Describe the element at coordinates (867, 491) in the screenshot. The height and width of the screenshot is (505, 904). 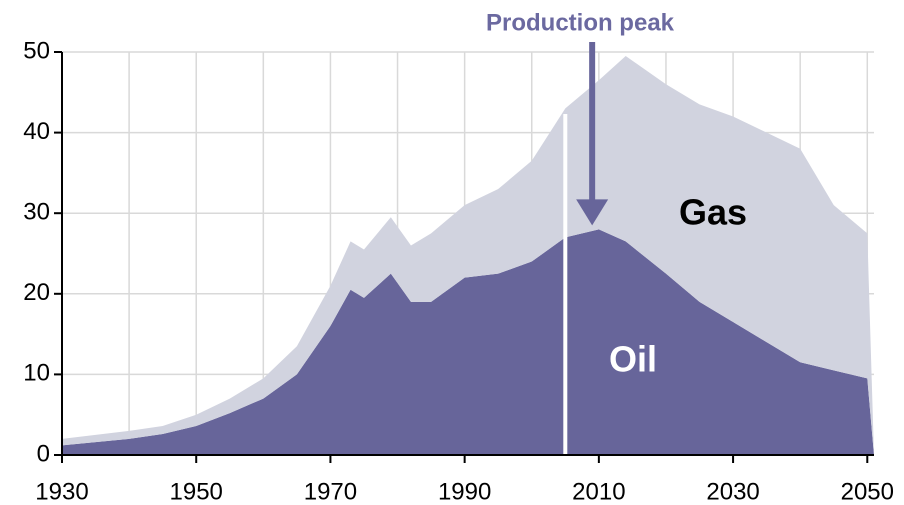
I see `x-tick-label: 2050` at that location.